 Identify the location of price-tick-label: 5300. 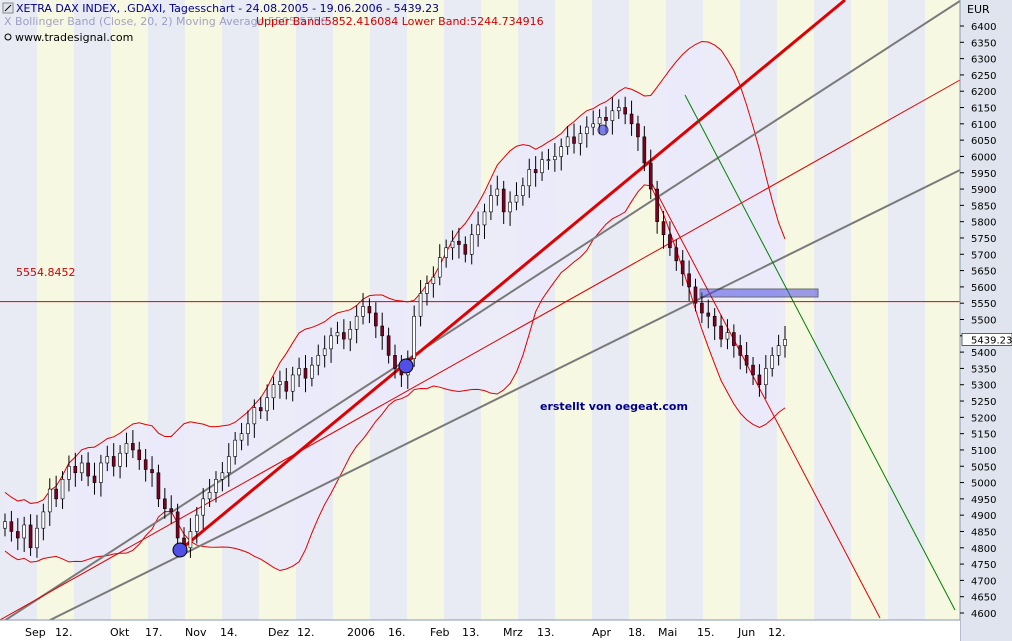
(983, 386).